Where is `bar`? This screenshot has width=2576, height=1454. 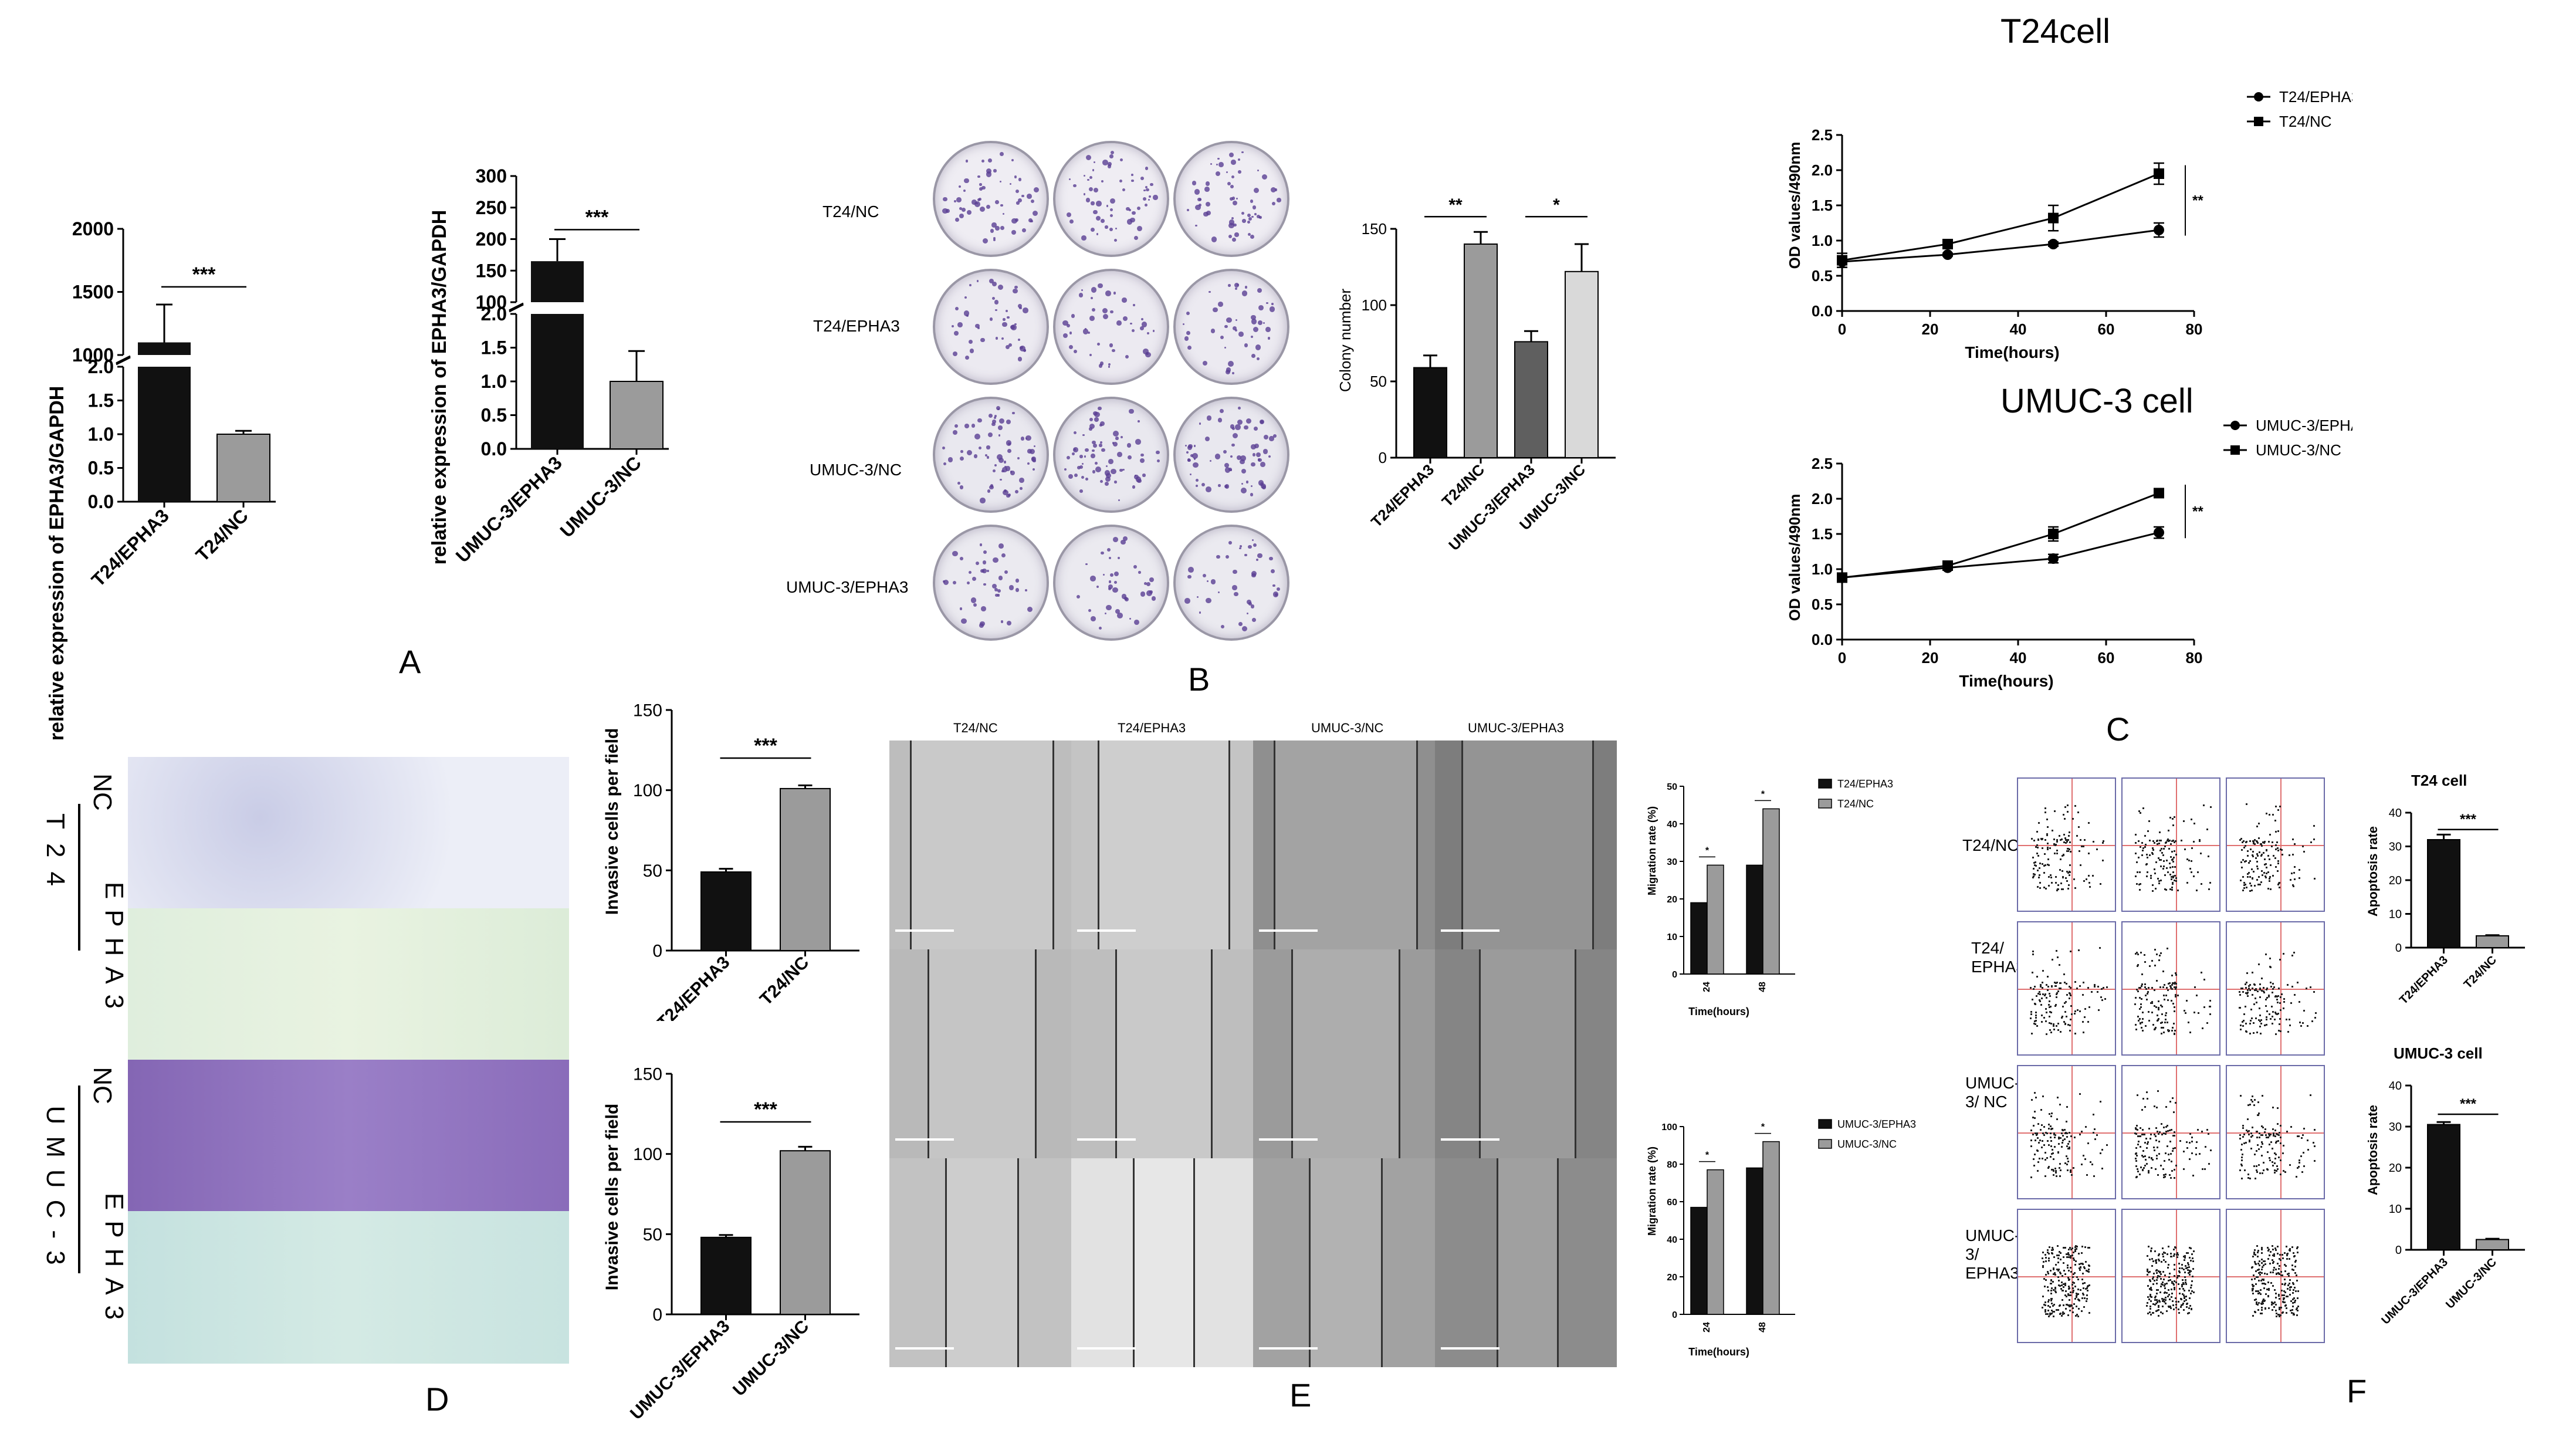 bar is located at coordinates (1771, 1228).